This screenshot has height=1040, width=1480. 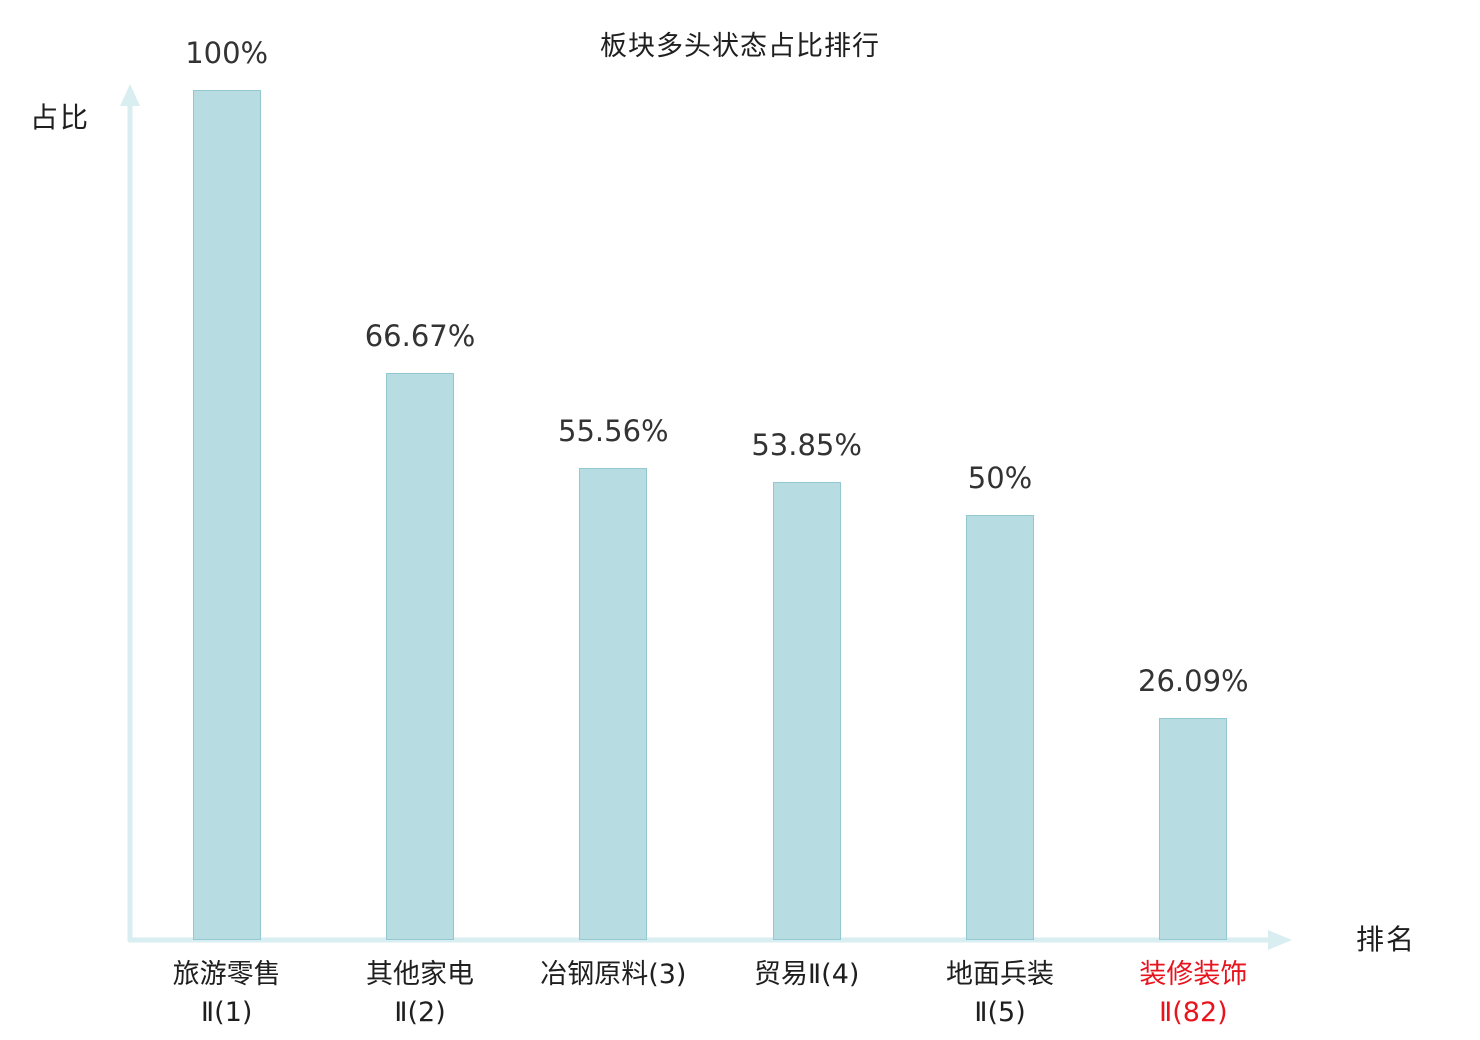 What do you see at coordinates (226, 974) in the screenshot?
I see `bar-category-line: 旅游零售` at bounding box center [226, 974].